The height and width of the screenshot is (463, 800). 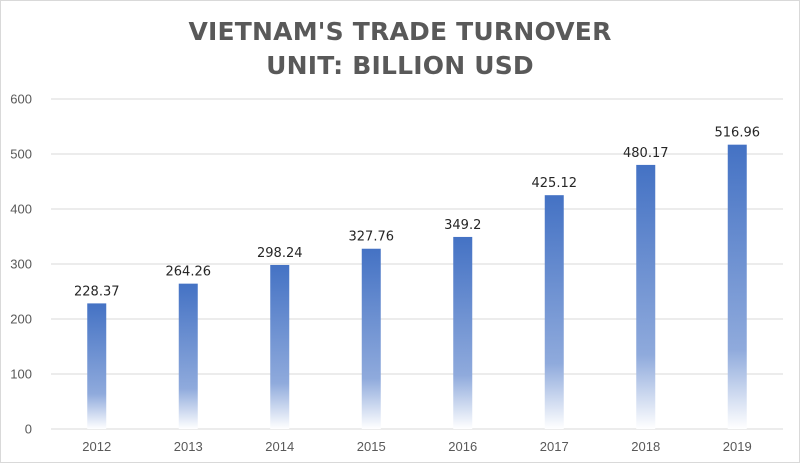 I want to click on y-tick-label-0: 0, so click(x=28, y=429).